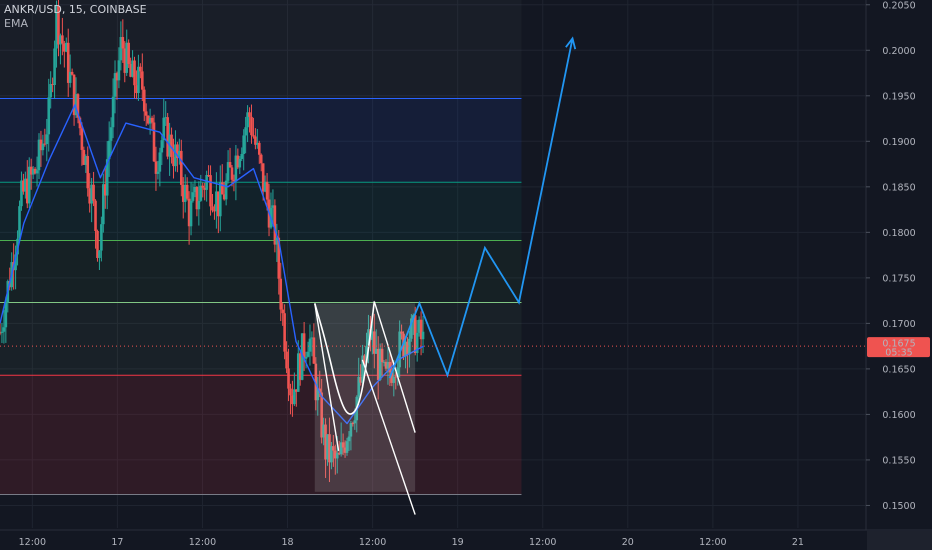  I want to click on price-tick-label: 0.1700, so click(898, 324).